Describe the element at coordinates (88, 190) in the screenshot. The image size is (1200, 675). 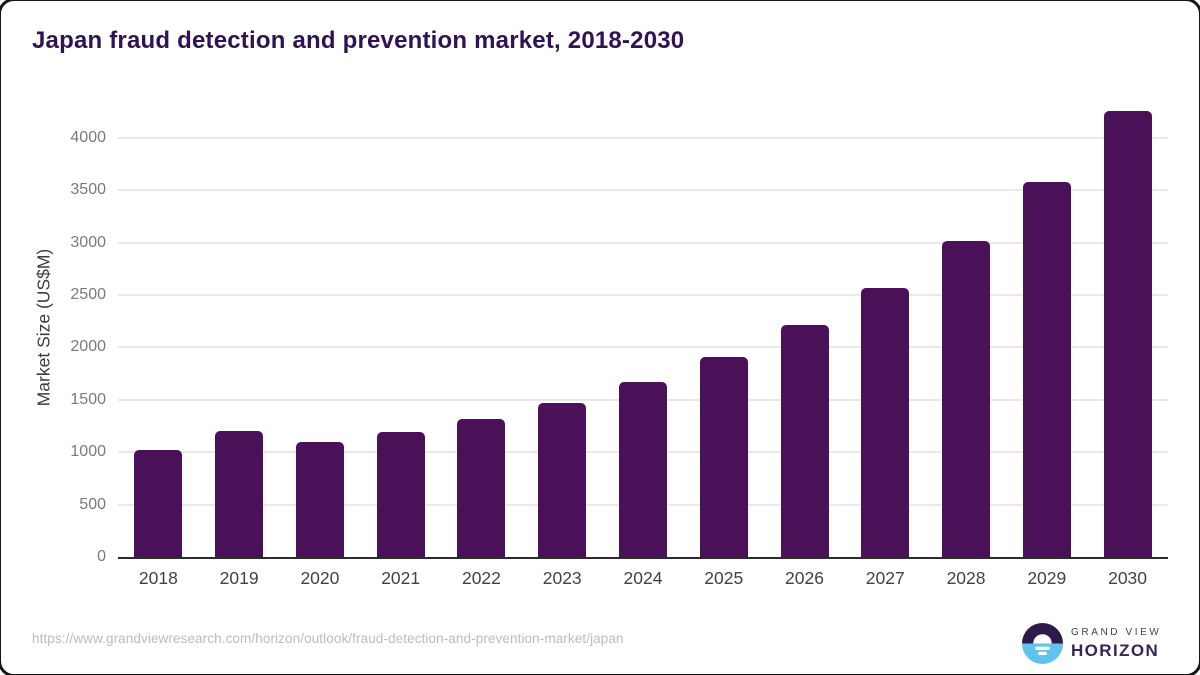
I see `y-tick-label-3500: 3500` at that location.